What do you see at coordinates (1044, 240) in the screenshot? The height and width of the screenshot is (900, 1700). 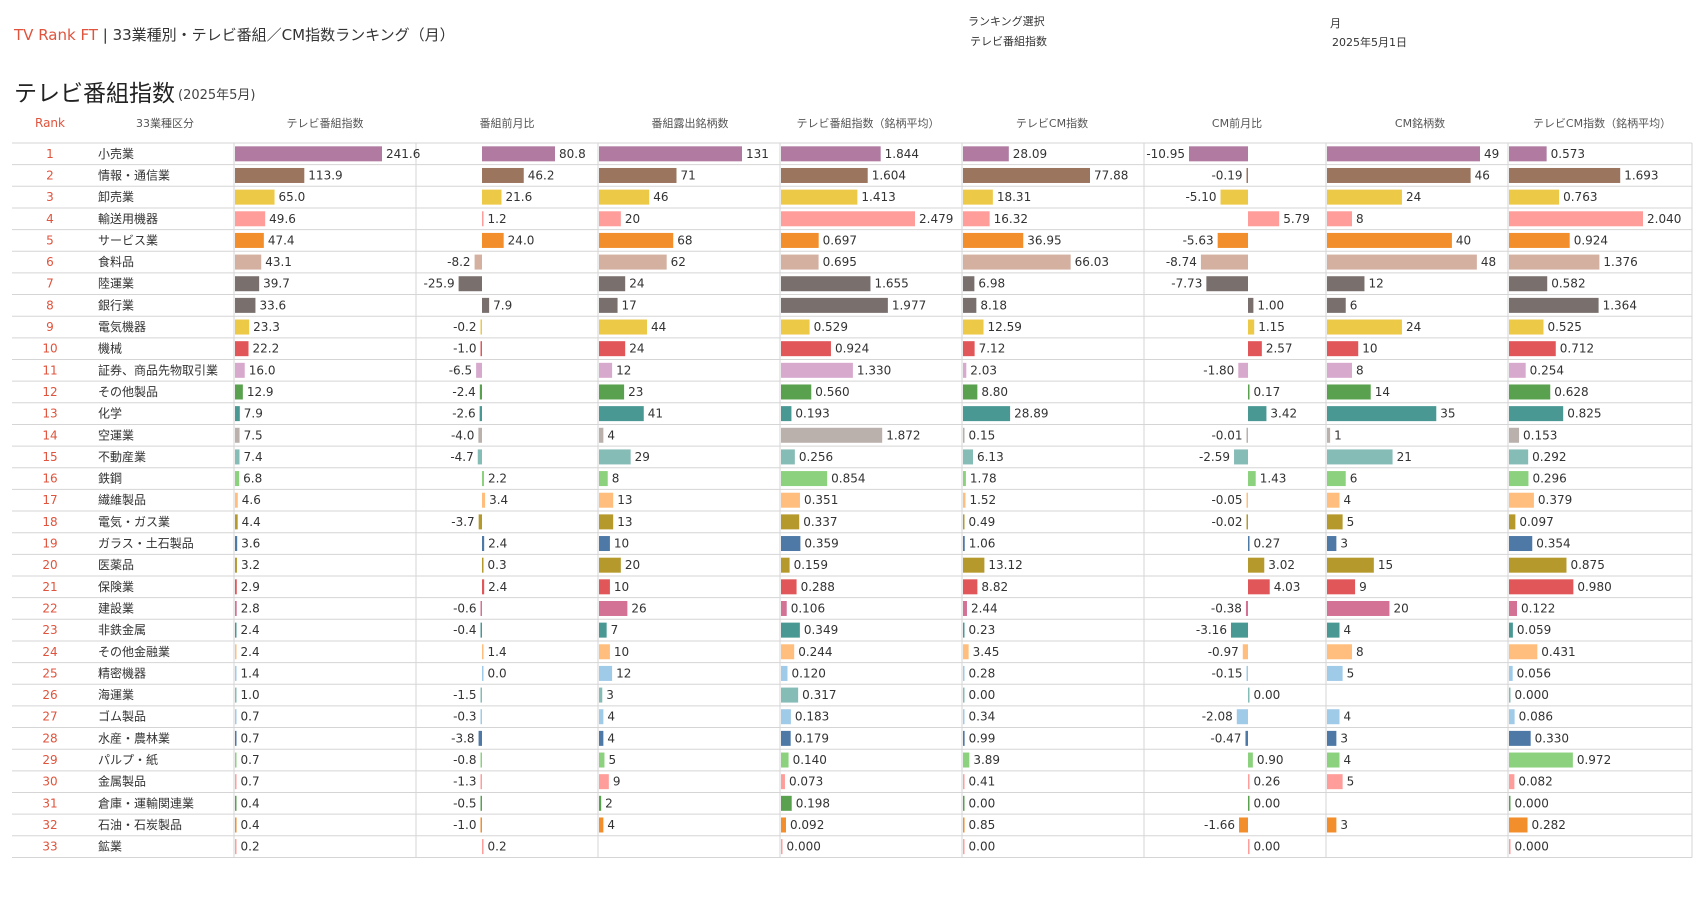 I see `value-label-cm_index: 36.95` at bounding box center [1044, 240].